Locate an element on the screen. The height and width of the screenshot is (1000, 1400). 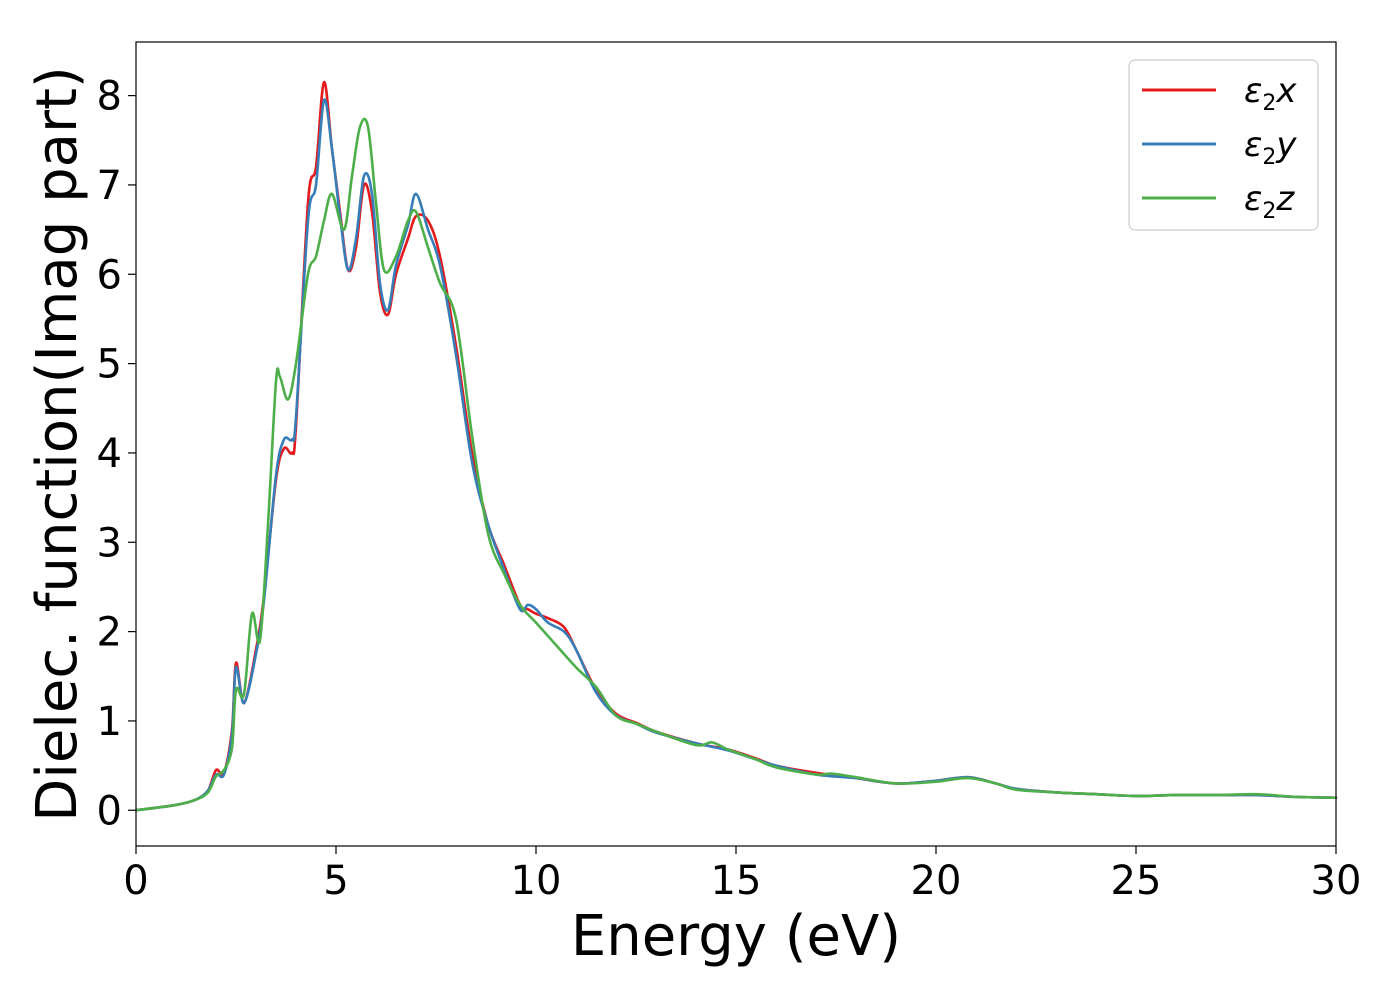
x-axis: 0 5 10 15 20 25 30 is located at coordinates (742, 875).